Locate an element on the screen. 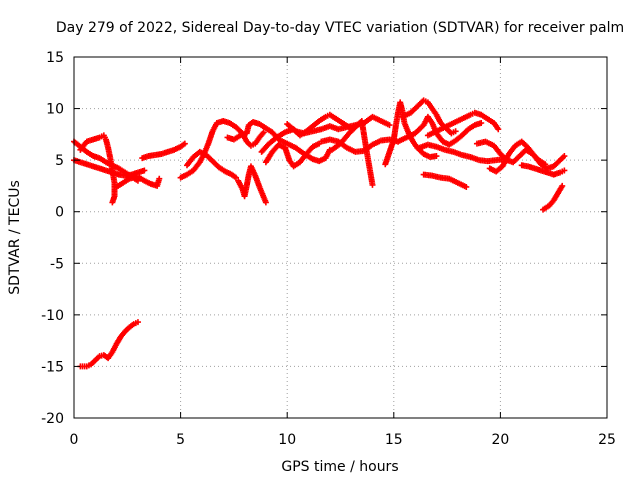  y-tick-label: -15 is located at coordinates (52, 367).